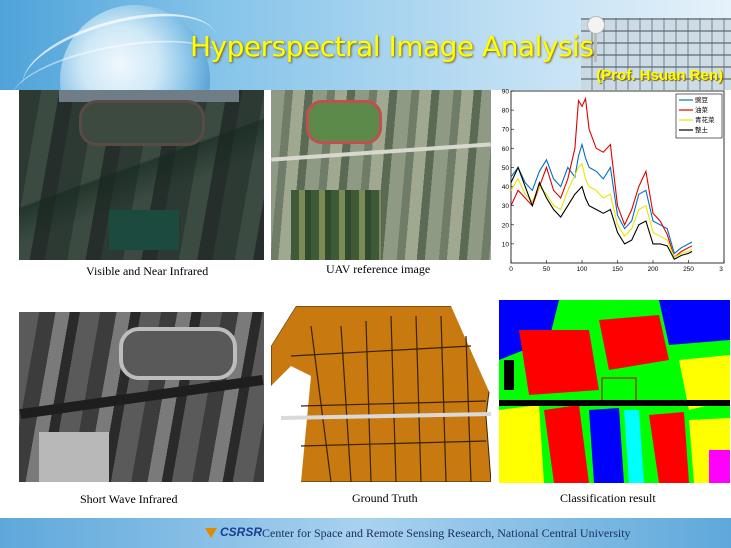 The width and height of the screenshot is (731, 548). Describe the element at coordinates (653, 269) in the screenshot. I see `x-tick-label: 200` at that location.